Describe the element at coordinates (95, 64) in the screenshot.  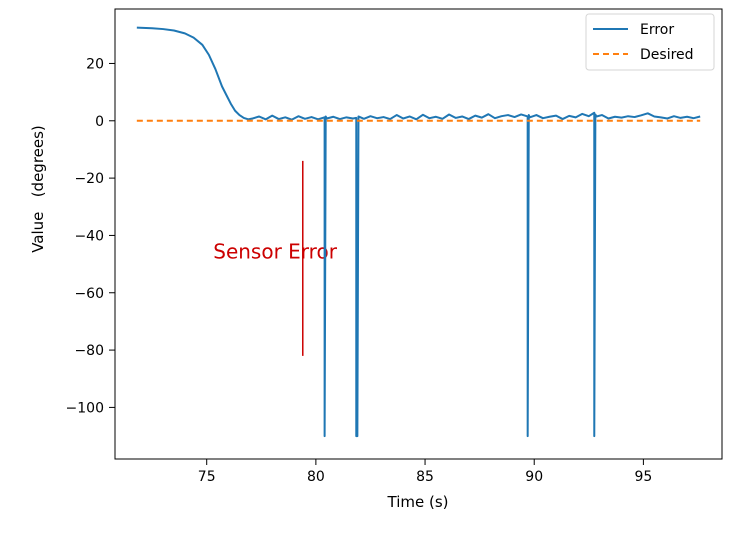
I see `y-tick-label: 20` at that location.